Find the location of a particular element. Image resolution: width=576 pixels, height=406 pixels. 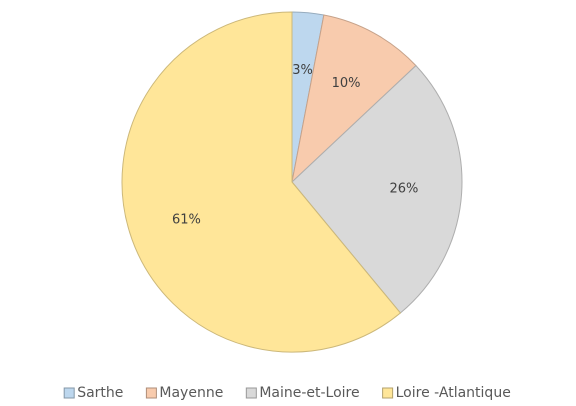

data-label: 3% is located at coordinates (302, 70).